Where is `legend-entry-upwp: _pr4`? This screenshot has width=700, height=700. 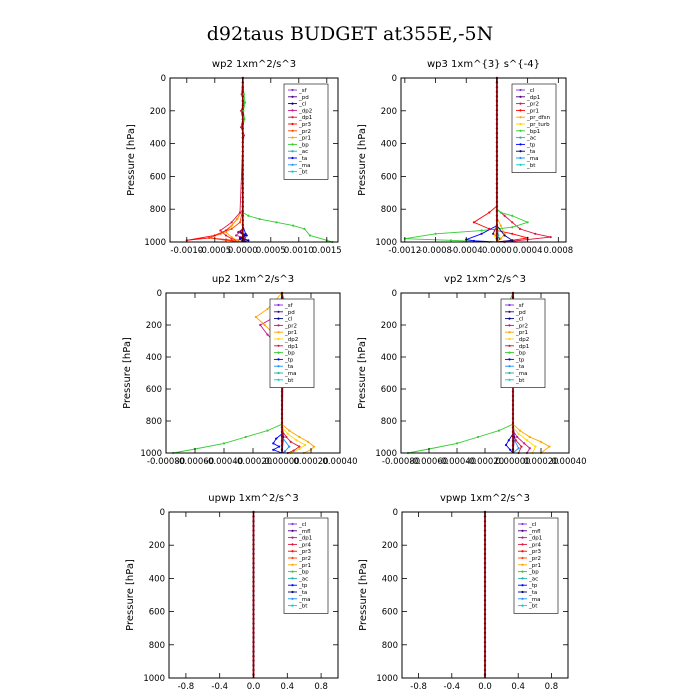 legend-entry-upwp: _pr4 is located at coordinates (305, 545).